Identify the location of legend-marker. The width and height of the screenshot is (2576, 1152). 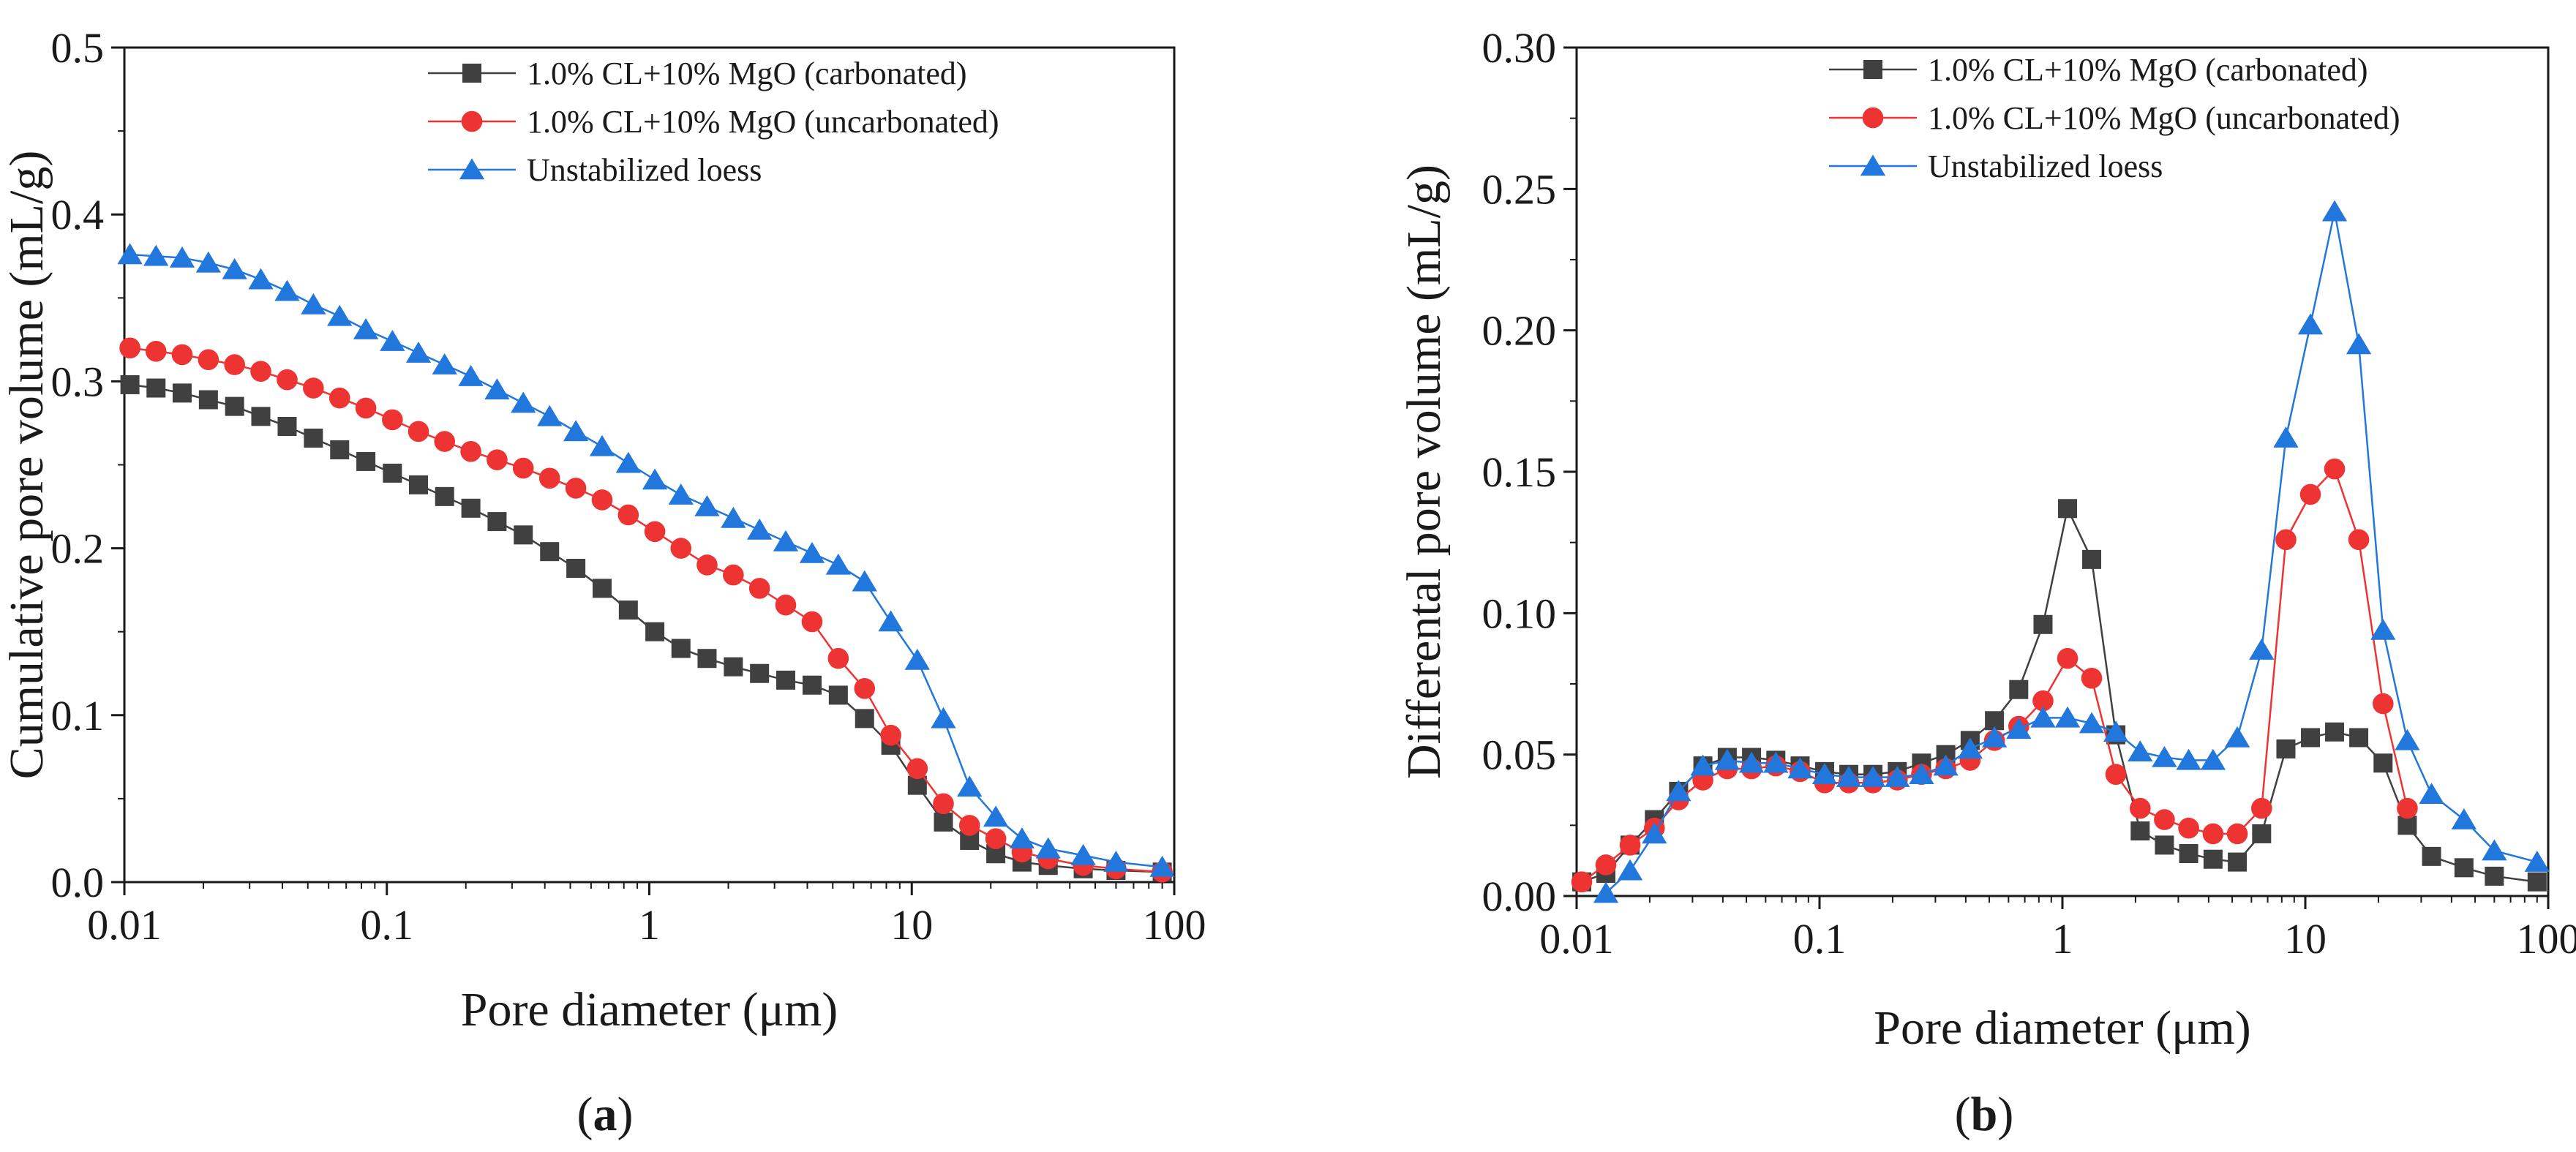
(1873, 118).